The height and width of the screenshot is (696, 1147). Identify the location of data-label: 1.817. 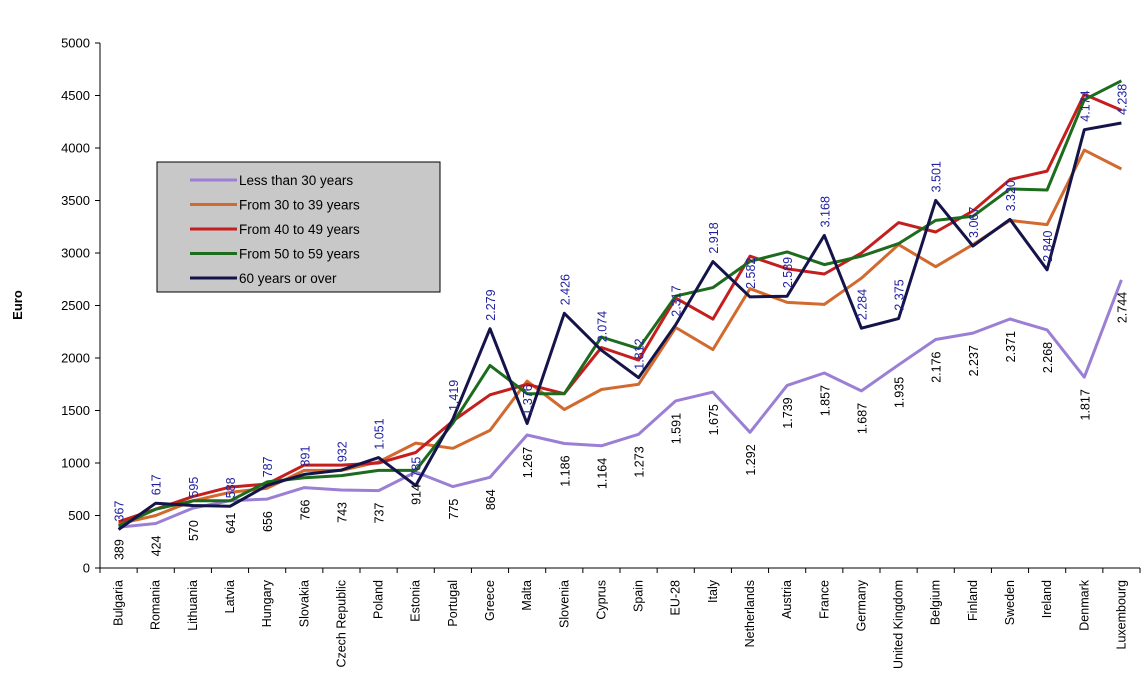
(1085, 404).